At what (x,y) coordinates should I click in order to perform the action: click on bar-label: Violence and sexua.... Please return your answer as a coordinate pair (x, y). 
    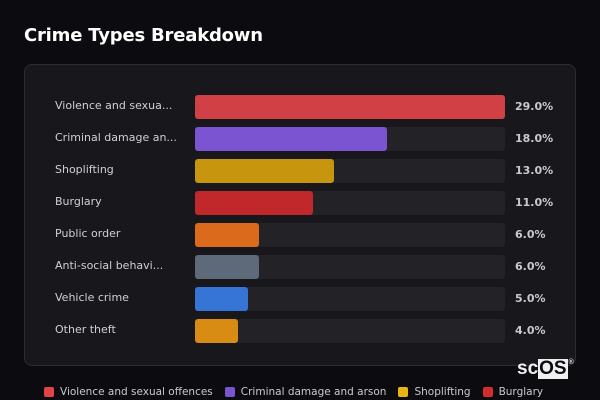
    Looking at the image, I should click on (114, 105).